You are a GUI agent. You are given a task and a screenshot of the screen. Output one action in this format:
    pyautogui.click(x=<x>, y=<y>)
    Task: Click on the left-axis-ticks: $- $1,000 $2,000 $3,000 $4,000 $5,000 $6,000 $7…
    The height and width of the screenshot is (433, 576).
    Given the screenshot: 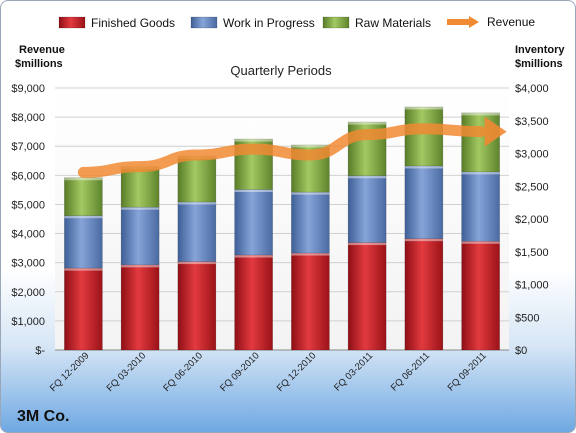 What is the action you would take?
    pyautogui.click(x=28, y=220)
    